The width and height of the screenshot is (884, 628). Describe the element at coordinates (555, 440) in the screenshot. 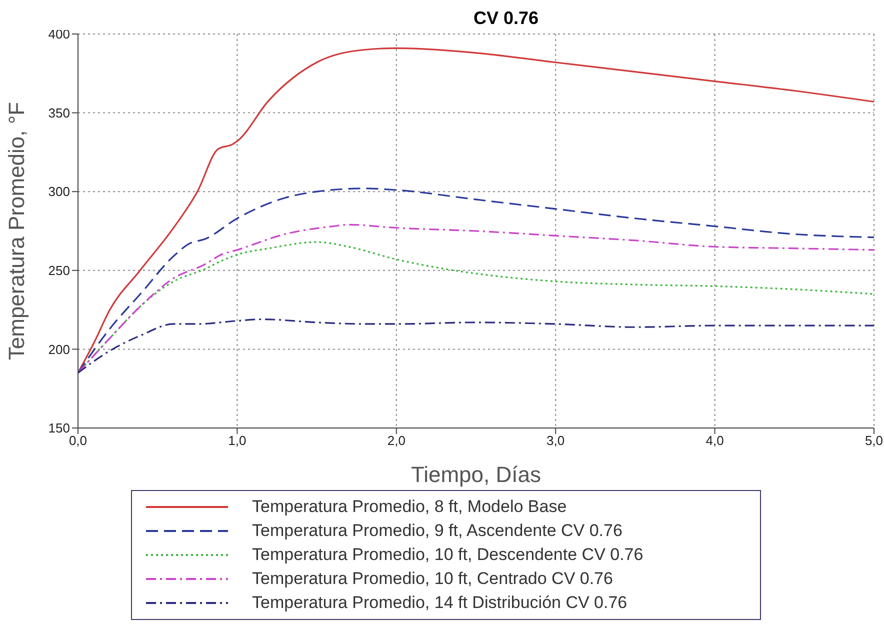

I see `x-tick-label: 3,0` at that location.